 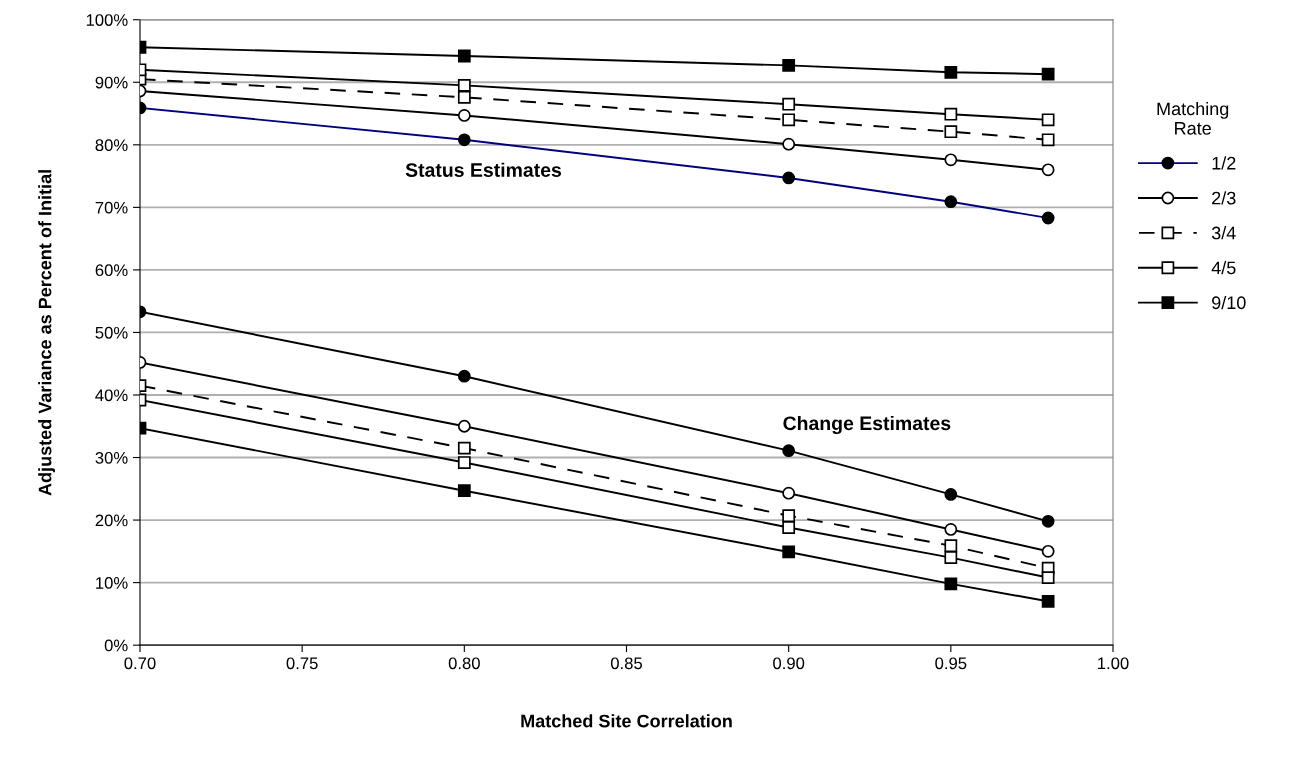 I want to click on y-tick-label: 10%, so click(x=112, y=583).